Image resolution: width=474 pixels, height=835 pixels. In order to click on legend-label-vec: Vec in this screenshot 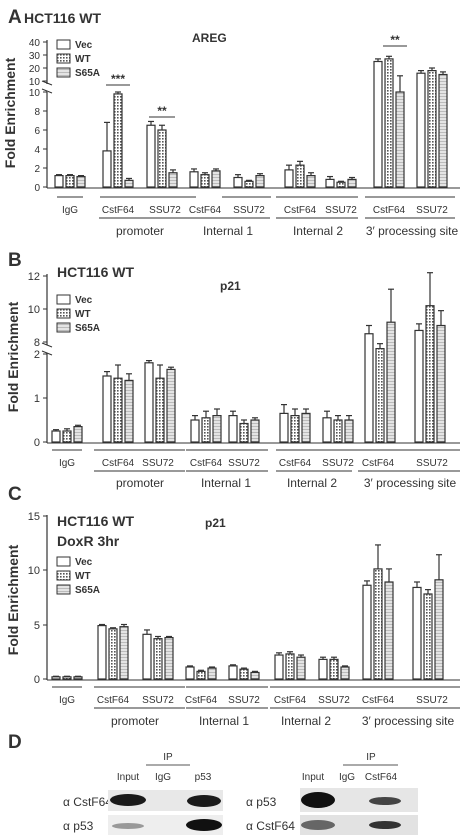, I will do `click(84, 562)`.